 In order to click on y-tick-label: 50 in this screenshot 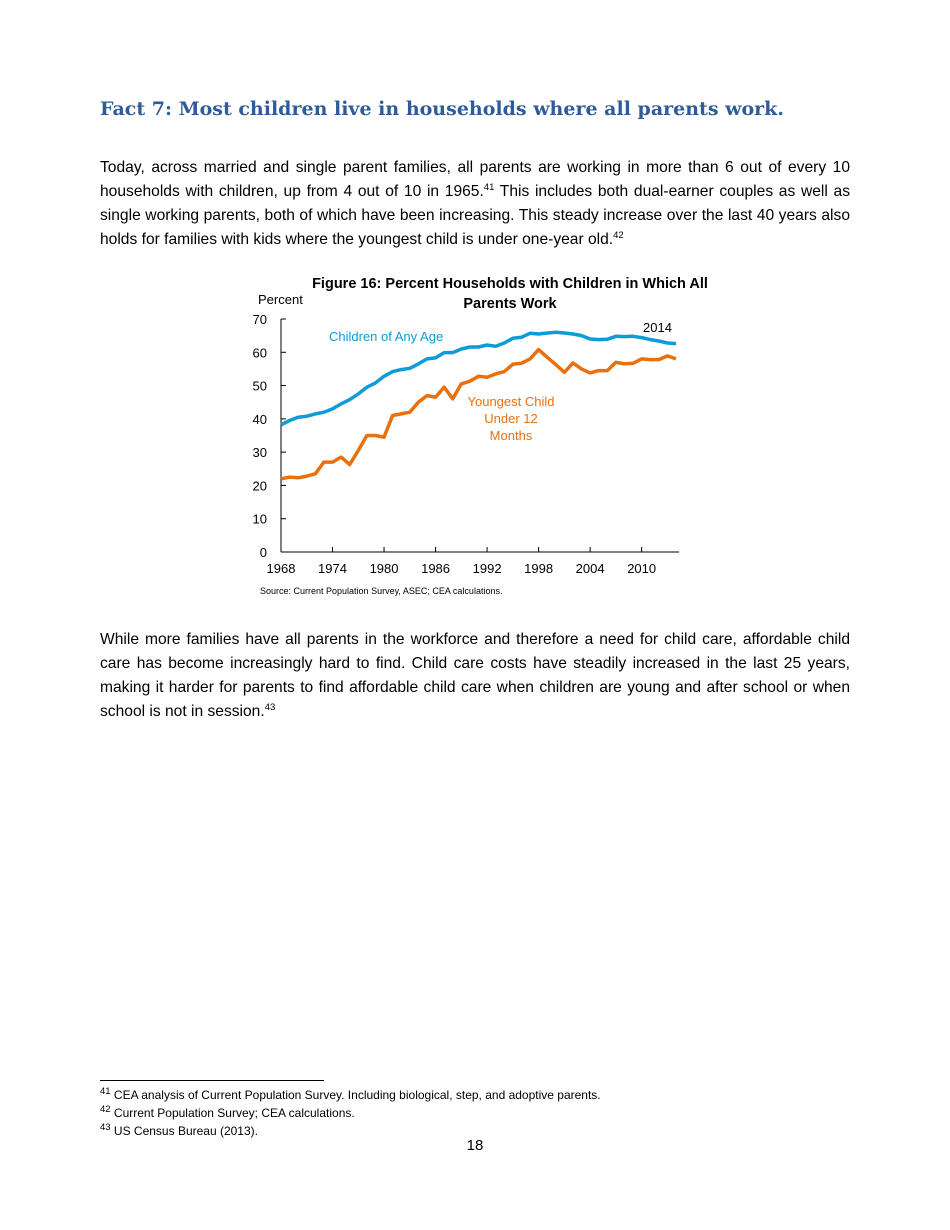, I will do `click(260, 386)`.